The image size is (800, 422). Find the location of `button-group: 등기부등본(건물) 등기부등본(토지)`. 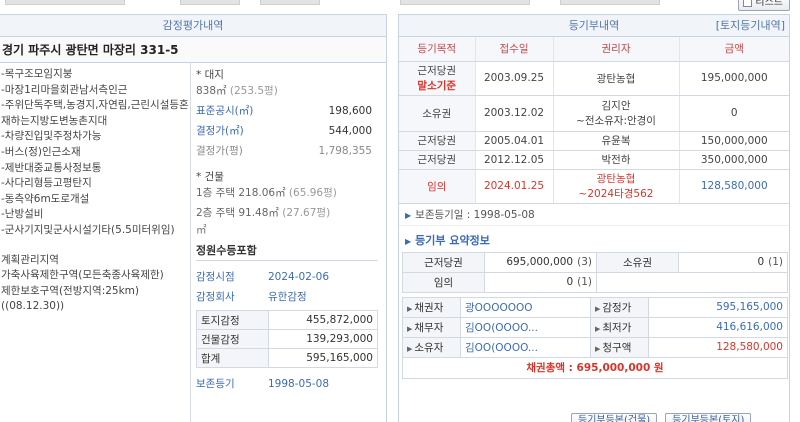

button-group: 등기부등본(건물) 등기부등본(토지) is located at coordinates (661, 417).